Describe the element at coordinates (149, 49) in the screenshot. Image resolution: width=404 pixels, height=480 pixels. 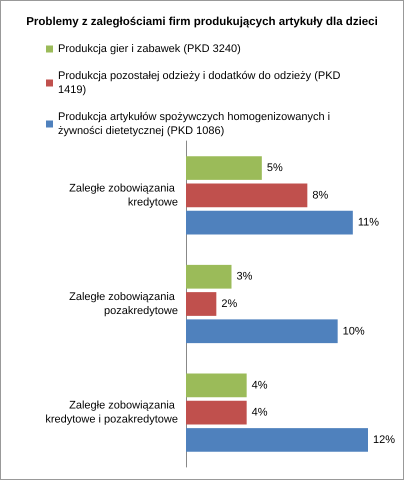
I see `legend-label: Produkcja gier i zabawek (PKD 3240)` at that location.